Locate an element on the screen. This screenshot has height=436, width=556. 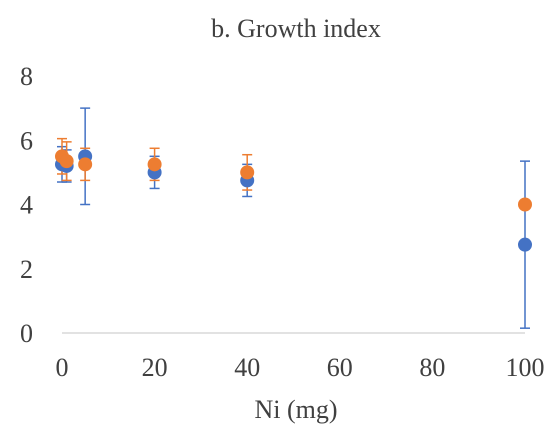
y-tick-labels: 0 2 4 6 8 is located at coordinates (26, 205).